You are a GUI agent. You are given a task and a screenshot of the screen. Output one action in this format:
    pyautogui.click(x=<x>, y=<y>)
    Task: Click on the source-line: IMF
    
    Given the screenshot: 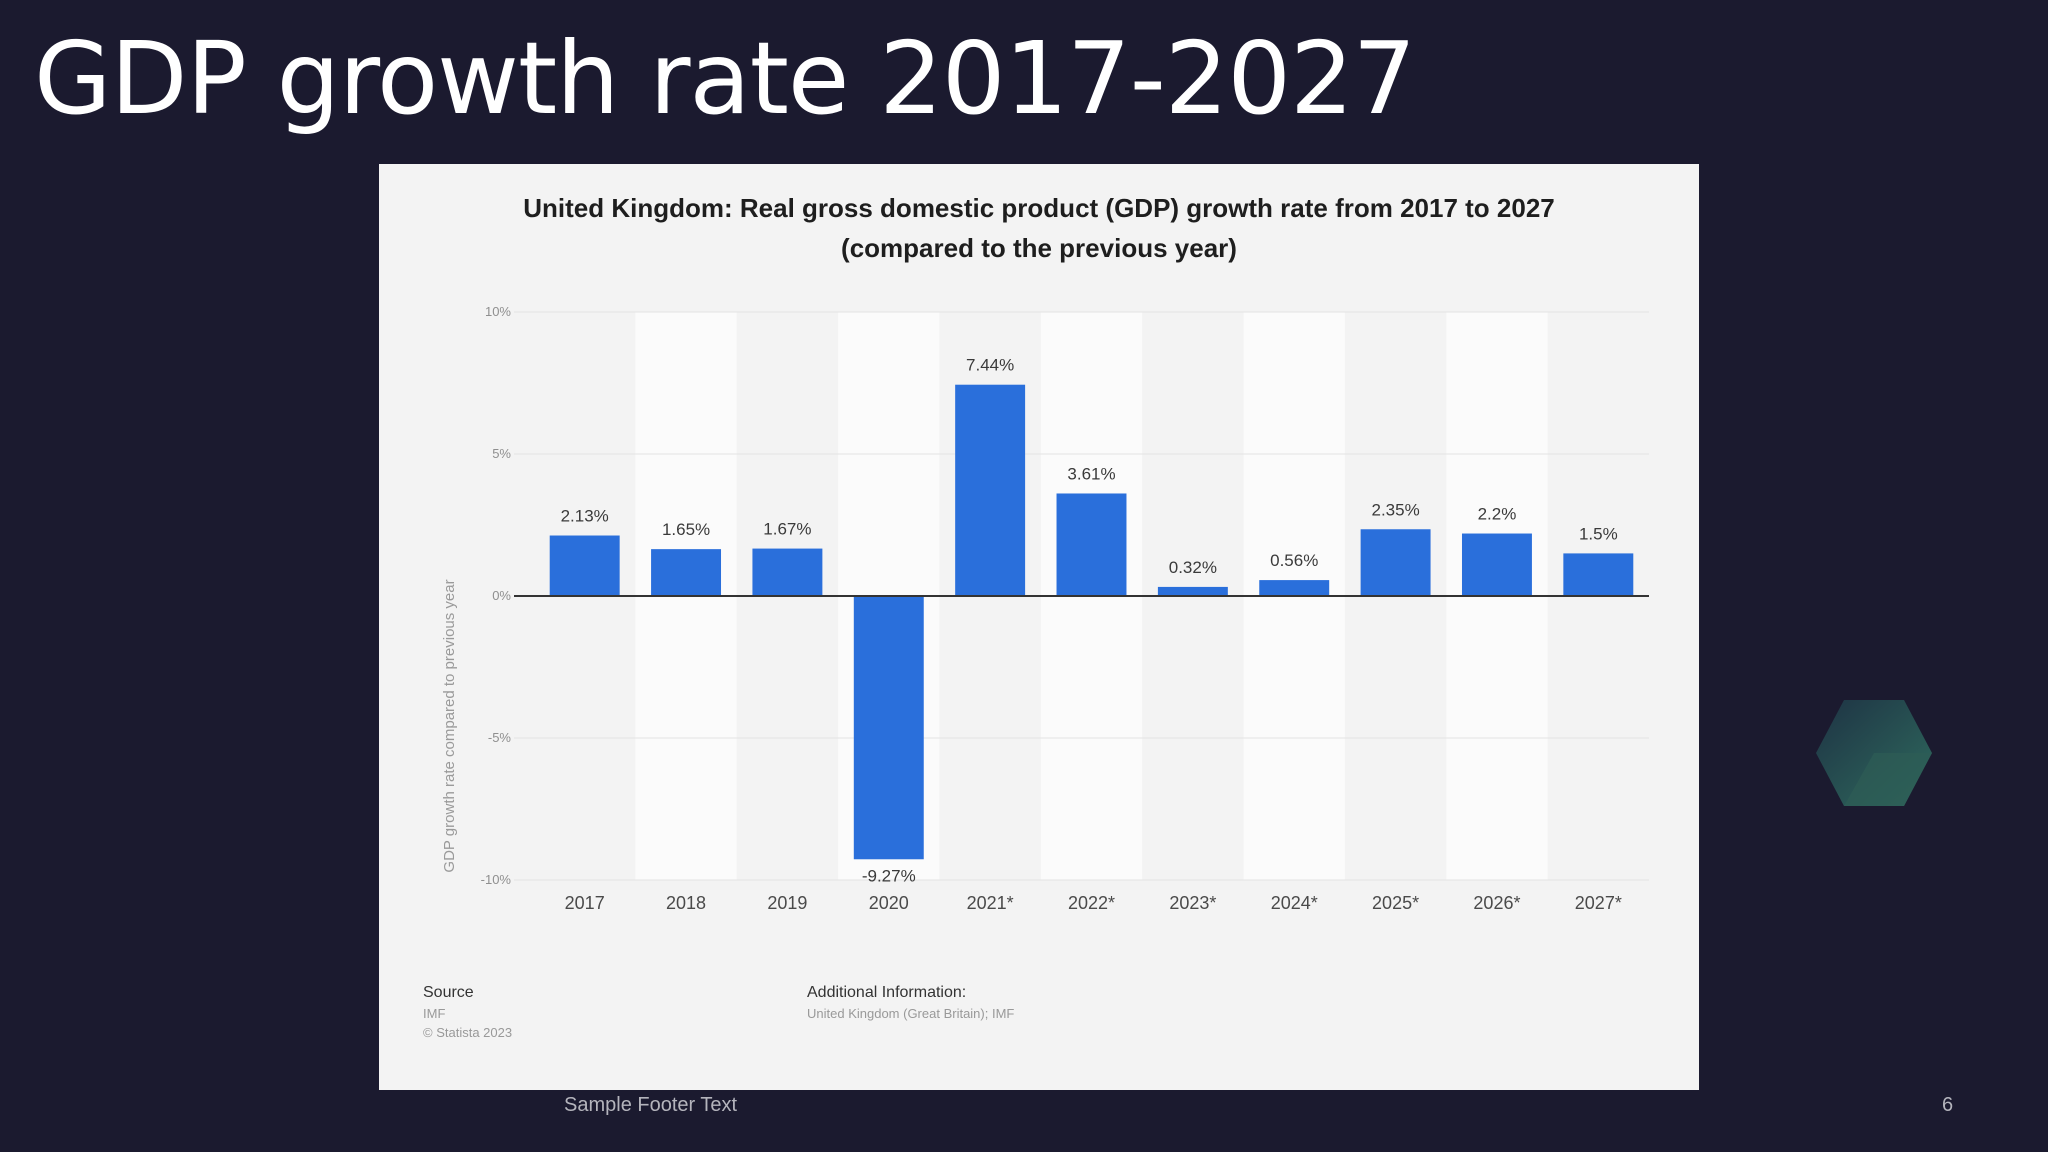 What is the action you would take?
    pyautogui.click(x=434, y=1013)
    